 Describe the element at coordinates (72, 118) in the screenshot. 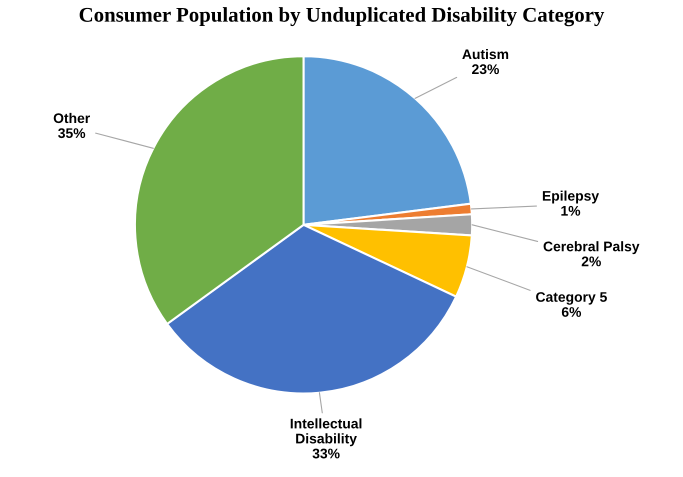

I see `slice-label: Other` at that location.